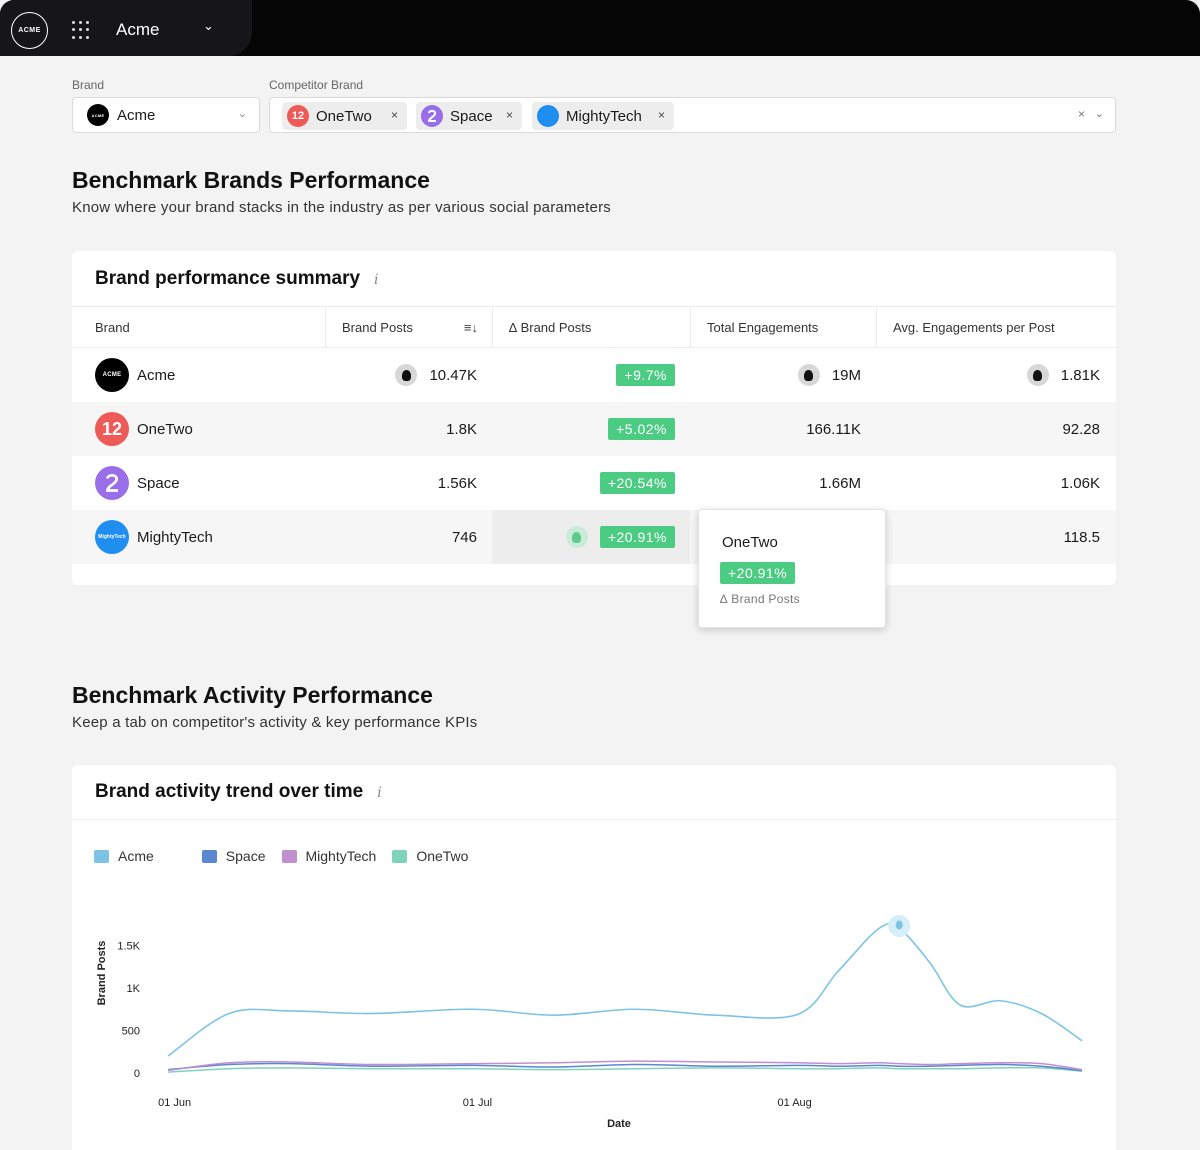 The width and height of the screenshot is (1200, 1150). What do you see at coordinates (899, 925) in the screenshot?
I see `lightbulb-glyph` at bounding box center [899, 925].